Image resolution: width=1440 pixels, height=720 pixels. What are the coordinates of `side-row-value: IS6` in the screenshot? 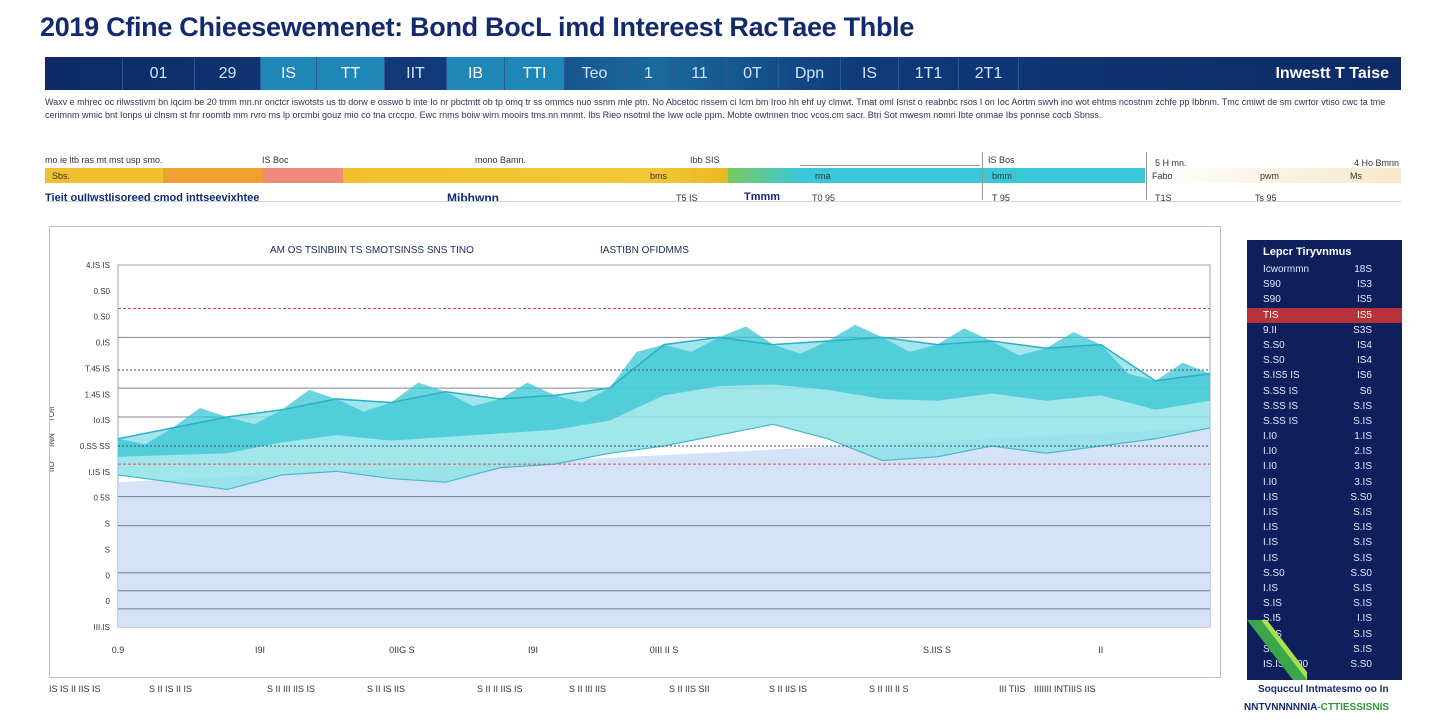 It's located at (1364, 376).